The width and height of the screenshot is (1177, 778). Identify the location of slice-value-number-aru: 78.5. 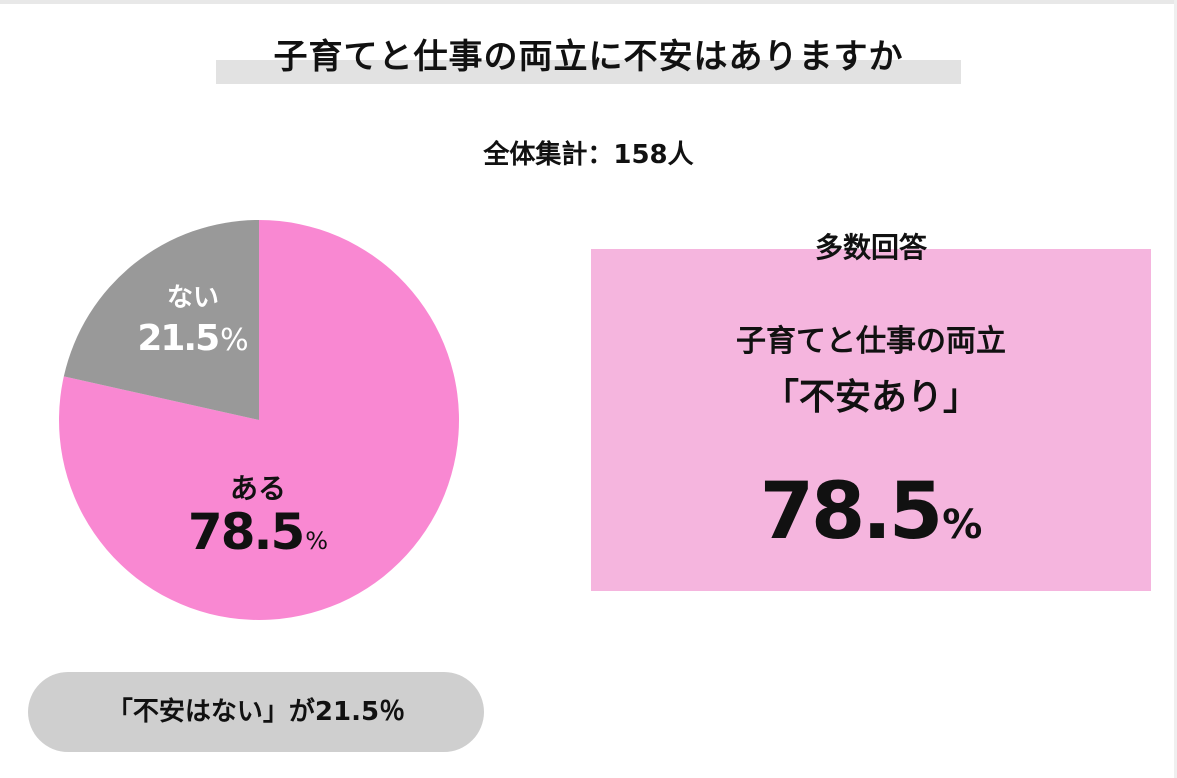
(246, 532).